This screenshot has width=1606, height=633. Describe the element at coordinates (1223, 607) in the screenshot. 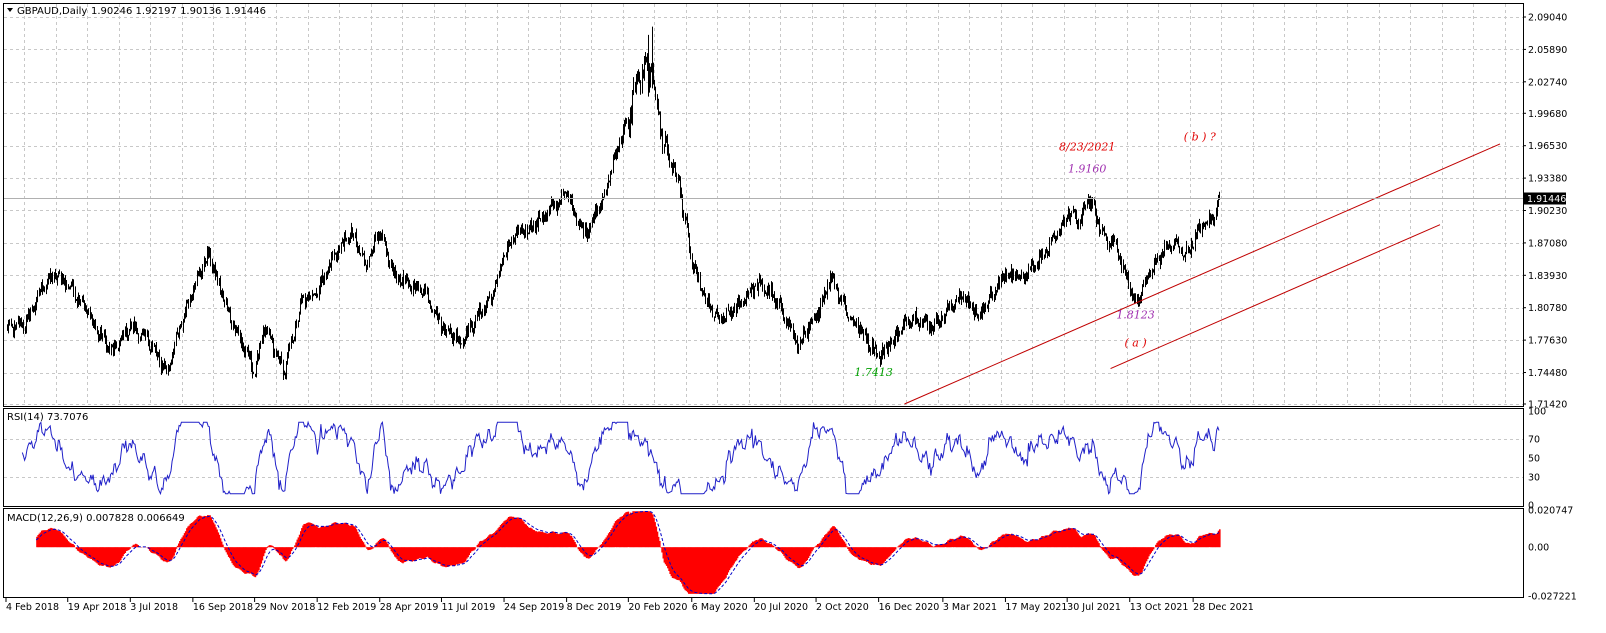

I see `time-tick-label: 28 Dec 2021` at that location.